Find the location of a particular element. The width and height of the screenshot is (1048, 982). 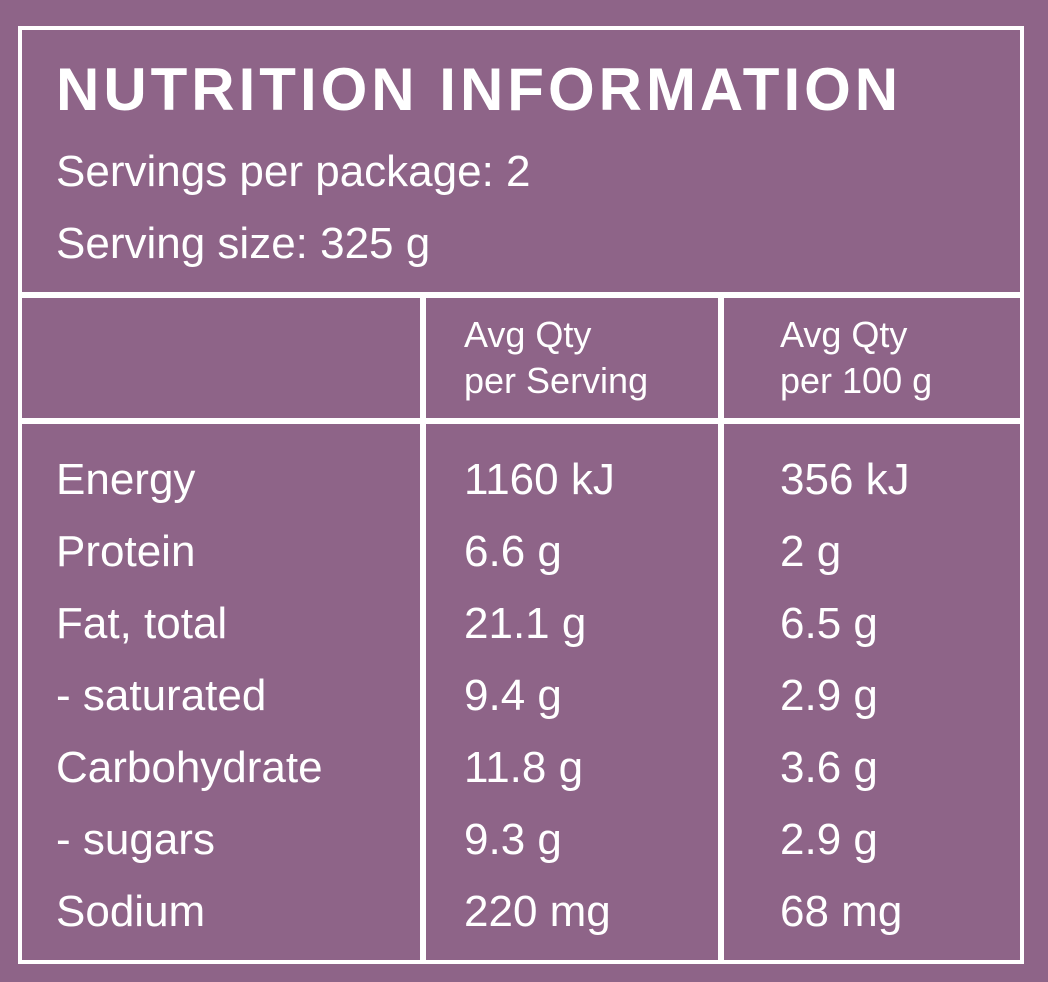

nutrient-name: Carbohydrate is located at coordinates (189, 767).